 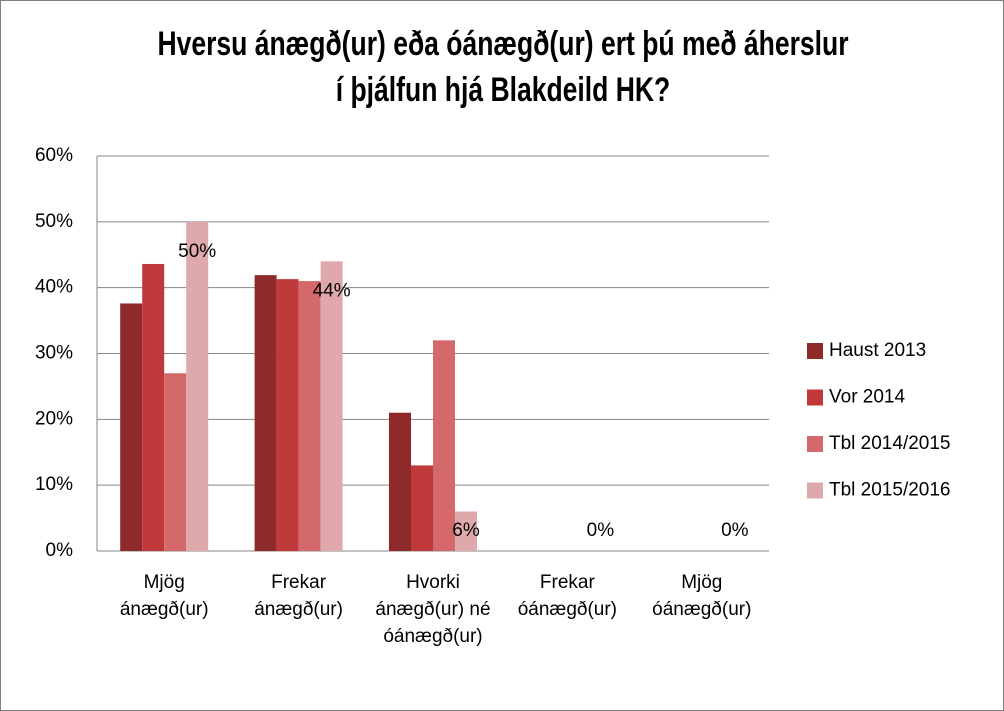 What do you see at coordinates (433, 609) in the screenshot?
I see `x-tick-label: Hvorki ánægð(ur) né óánægð(ur)` at bounding box center [433, 609].